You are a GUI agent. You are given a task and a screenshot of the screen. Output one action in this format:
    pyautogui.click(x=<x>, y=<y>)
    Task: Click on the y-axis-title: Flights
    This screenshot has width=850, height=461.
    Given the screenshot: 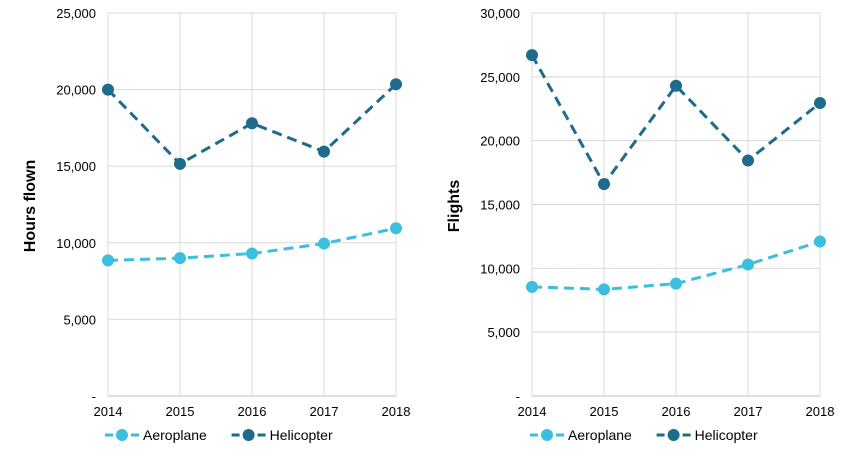 What is the action you would take?
    pyautogui.click(x=454, y=206)
    